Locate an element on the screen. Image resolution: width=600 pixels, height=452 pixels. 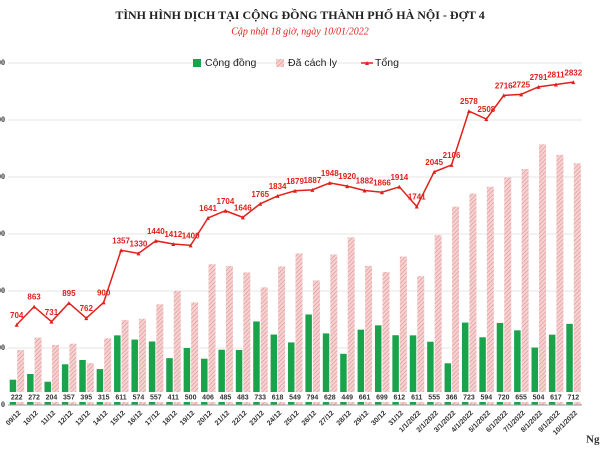
community-label: 483 is located at coordinates (243, 397).